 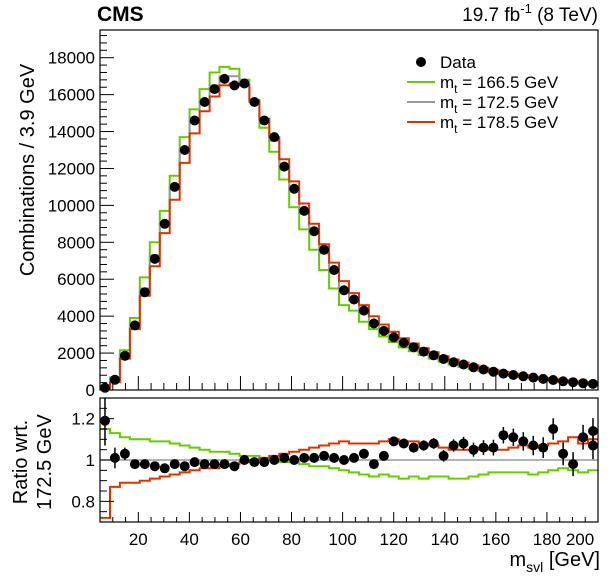 I want to click on main-y-tick-label: 16000, so click(x=71, y=95).